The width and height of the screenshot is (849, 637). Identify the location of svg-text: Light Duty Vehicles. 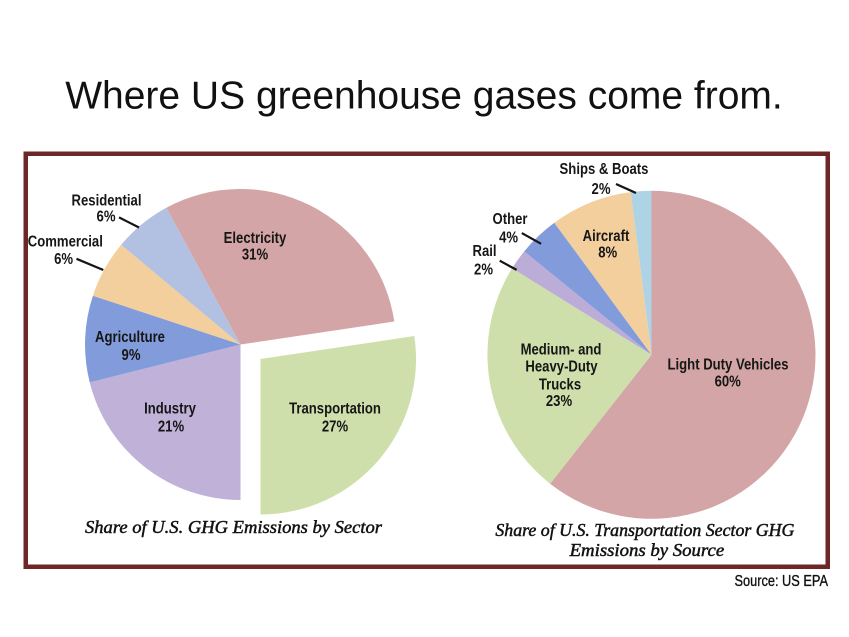
(728, 364).